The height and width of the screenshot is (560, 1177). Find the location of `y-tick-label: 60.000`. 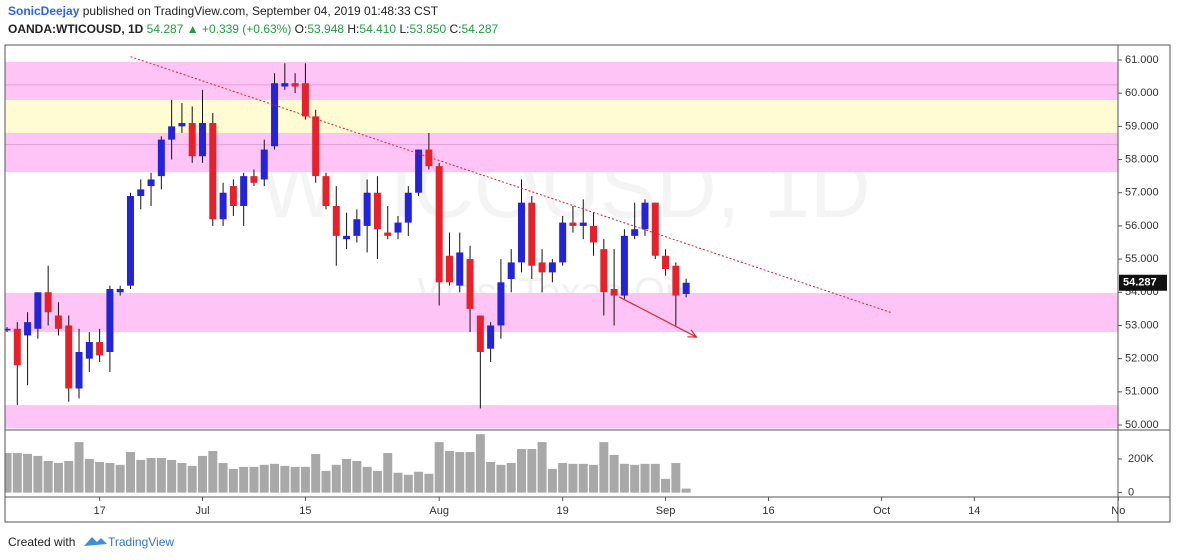

y-tick-label: 60.000 is located at coordinates (1142, 93).